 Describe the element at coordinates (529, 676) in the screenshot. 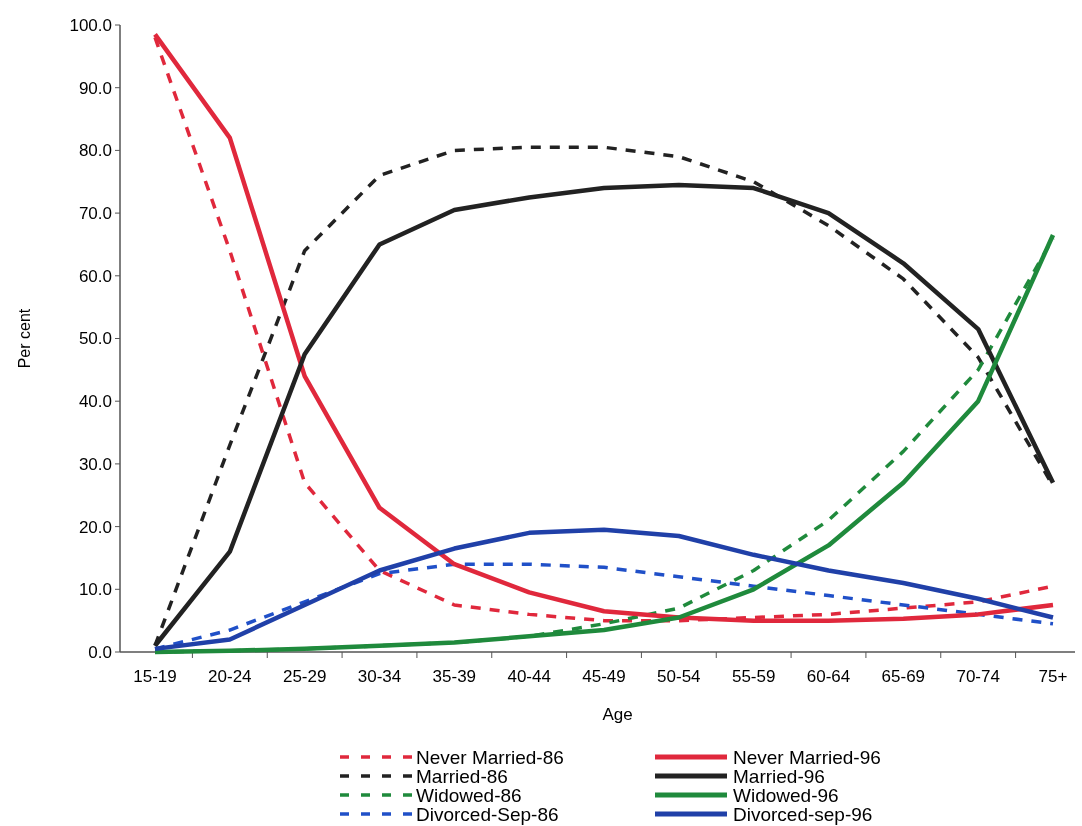

I see `x-tick-label: 40-44` at that location.